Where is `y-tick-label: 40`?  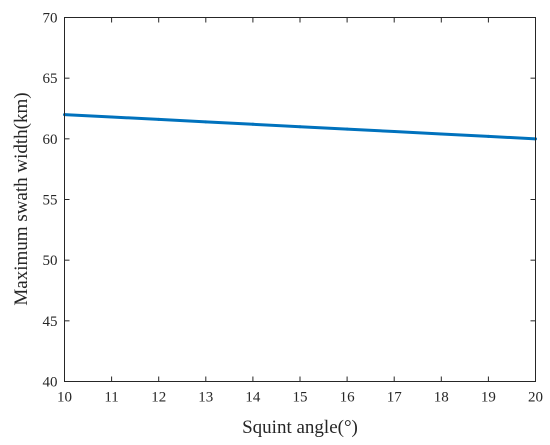
y-tick-label: 40 is located at coordinates (50, 383).